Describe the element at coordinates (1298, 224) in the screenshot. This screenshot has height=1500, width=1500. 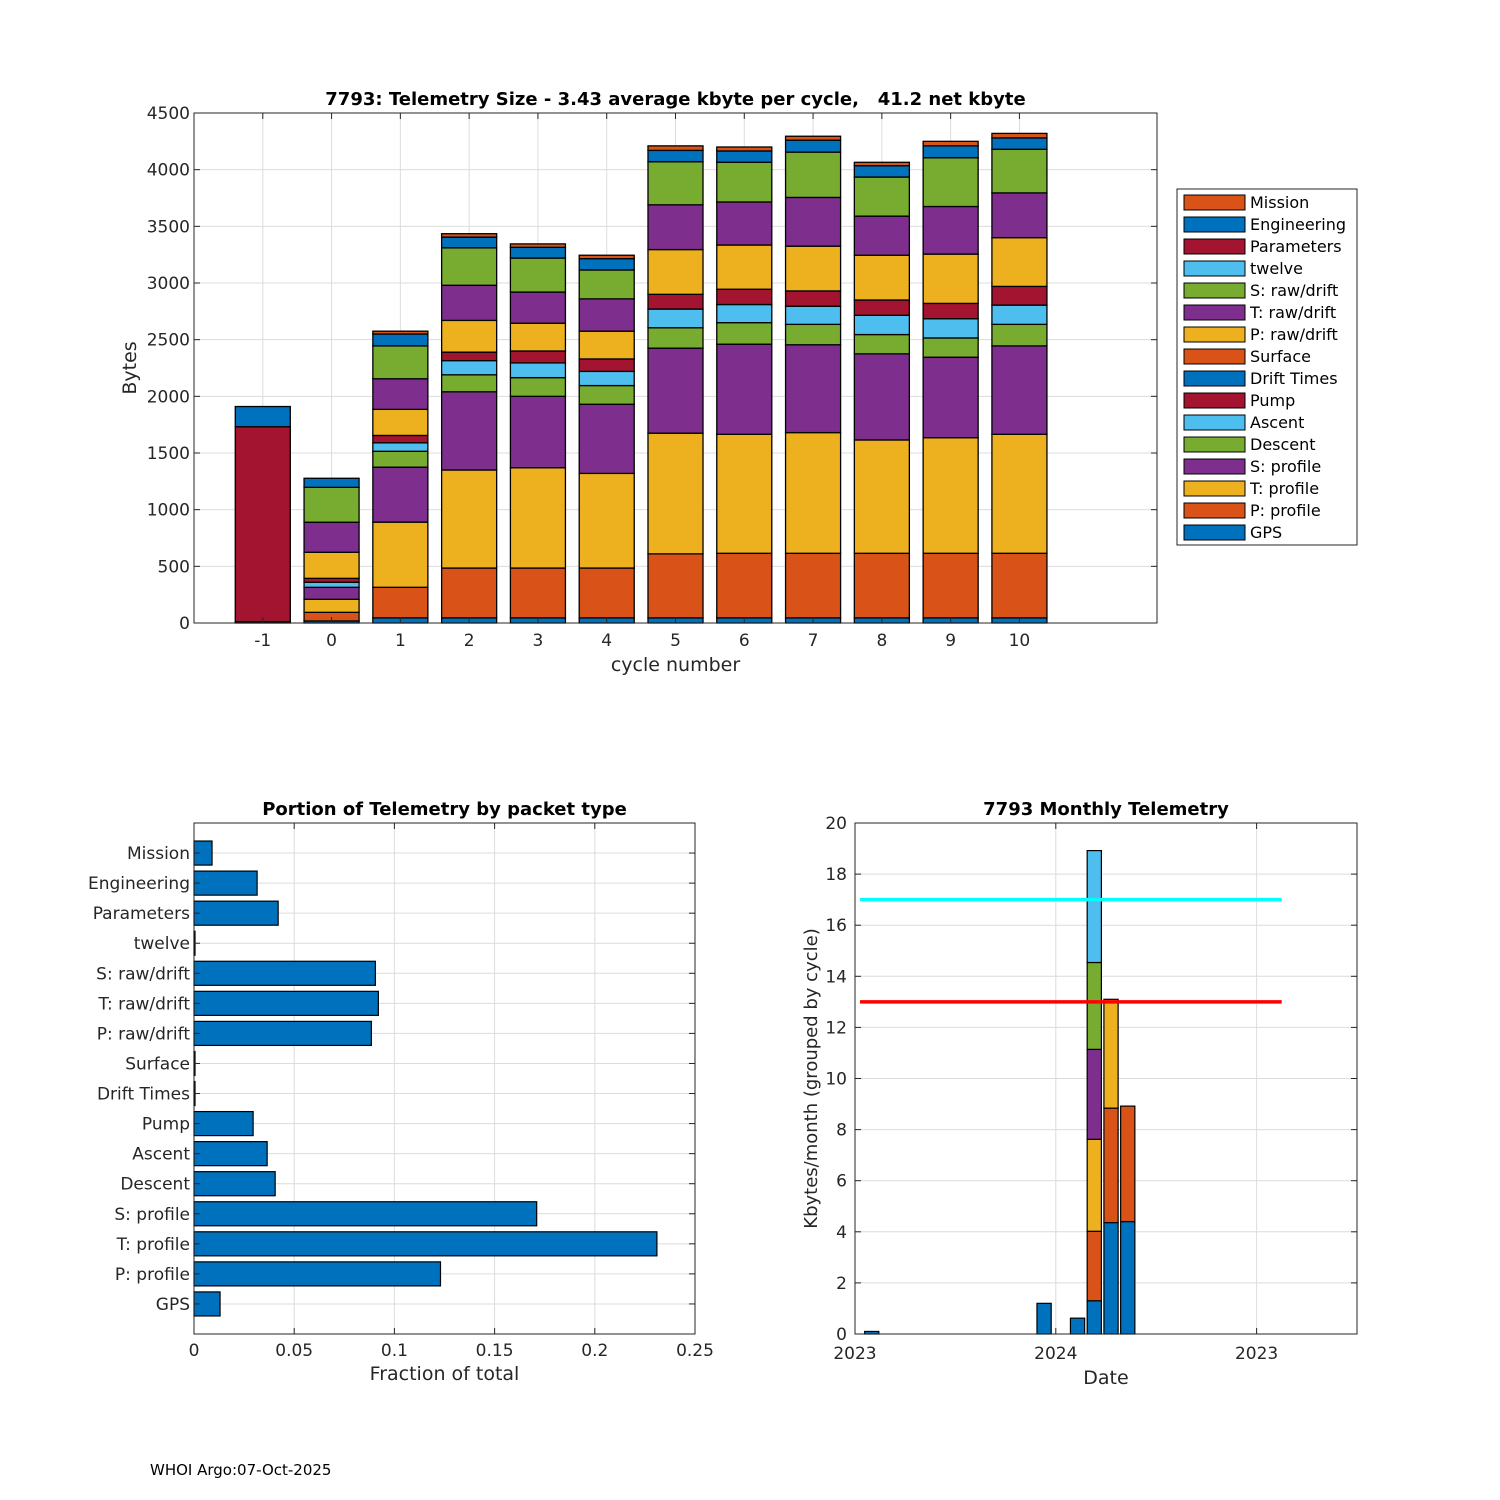
I see `legend-label: Engineering` at that location.